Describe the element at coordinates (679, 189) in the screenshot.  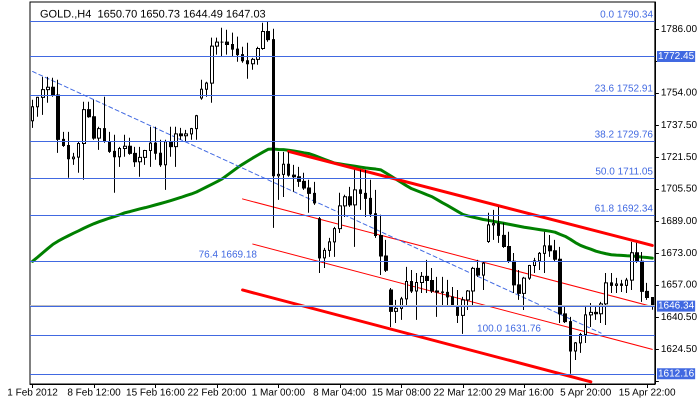
I see `y-tick-label: 1705.50` at that location.